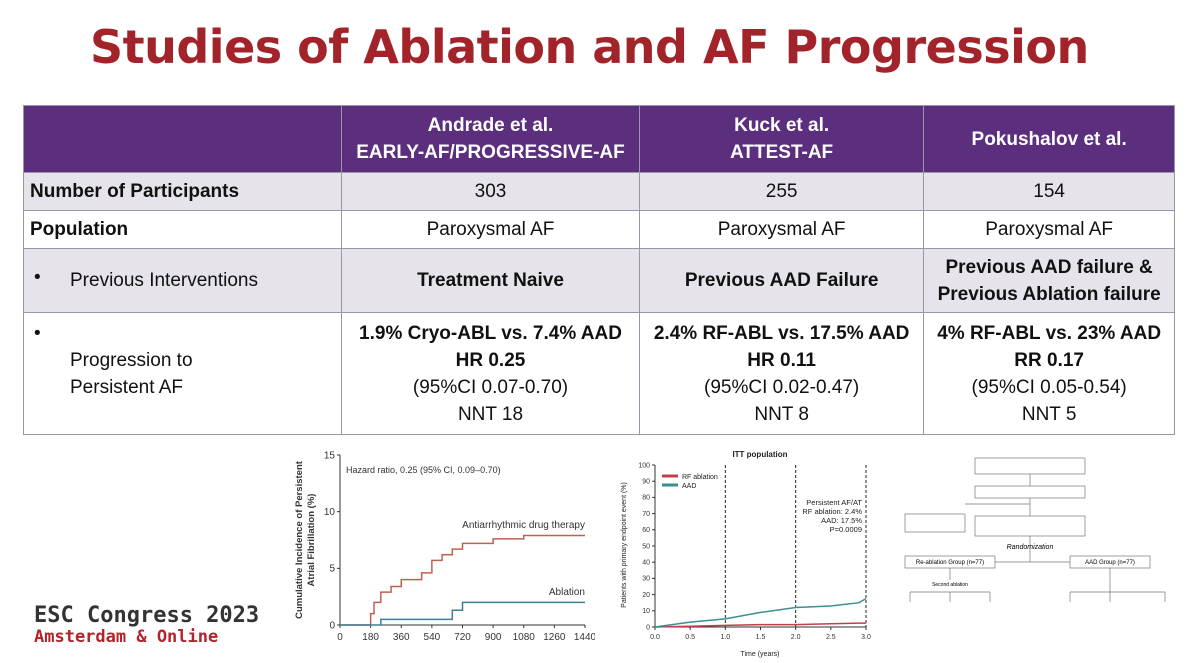 This screenshot has height=663, width=1200. Describe the element at coordinates (646, 514) in the screenshot. I see `y-tick-label: 70` at that location.